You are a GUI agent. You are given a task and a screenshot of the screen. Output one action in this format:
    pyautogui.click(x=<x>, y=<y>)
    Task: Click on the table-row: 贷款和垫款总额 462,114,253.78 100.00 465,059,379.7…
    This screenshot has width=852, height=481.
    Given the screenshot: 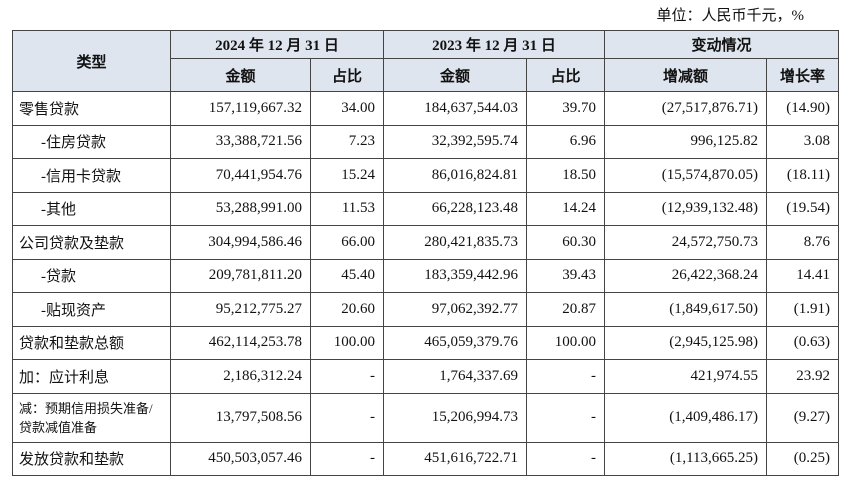 What is the action you would take?
    pyautogui.click(x=426, y=342)
    